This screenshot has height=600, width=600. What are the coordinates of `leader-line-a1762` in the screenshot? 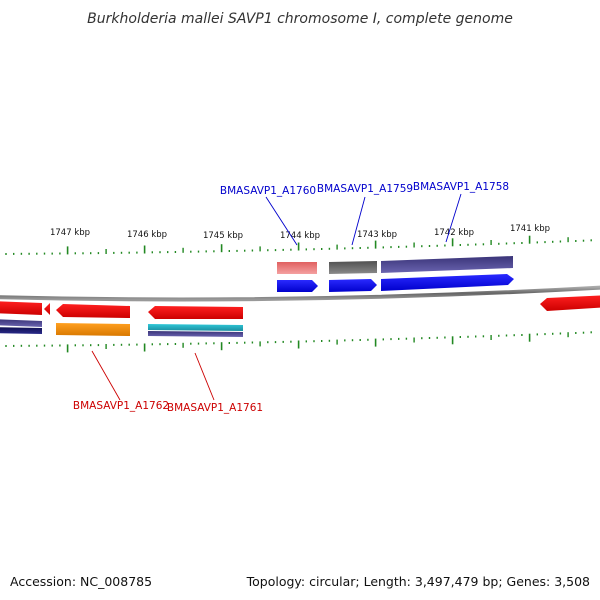 It's located at (106, 375).